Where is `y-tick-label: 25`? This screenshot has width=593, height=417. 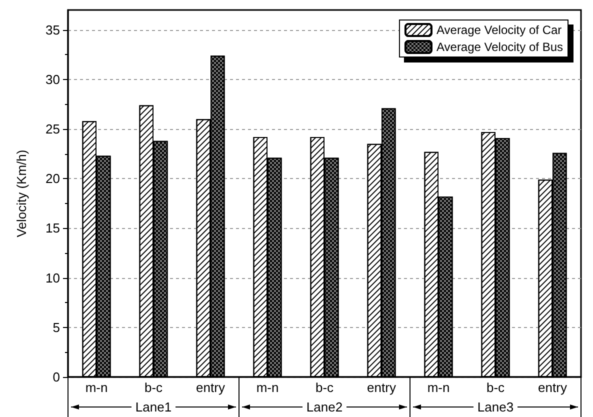 y-tick-label: 25 is located at coordinates (53, 129).